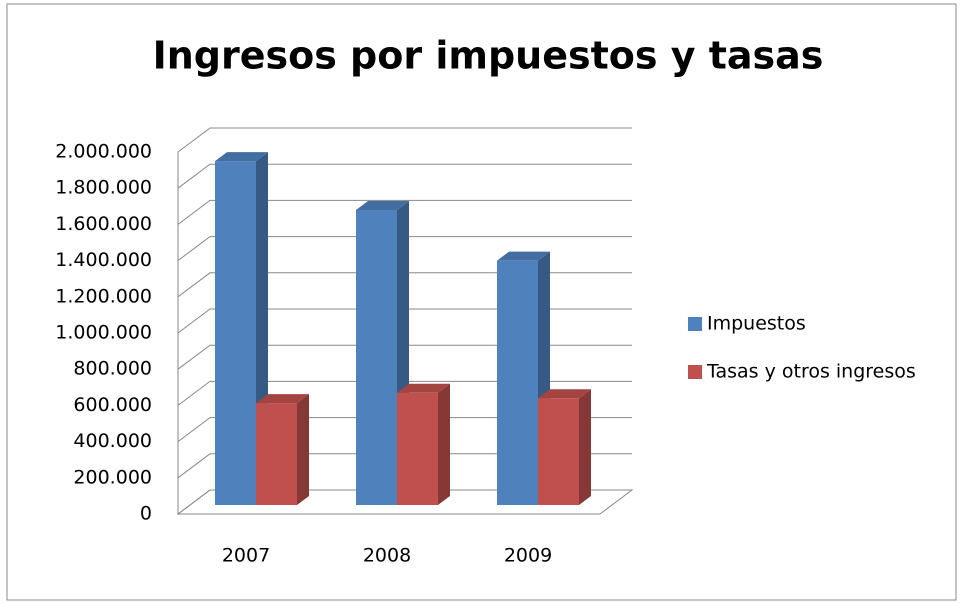  What do you see at coordinates (103, 224) in the screenshot?
I see `y-tick-label: 1.600.000` at bounding box center [103, 224].